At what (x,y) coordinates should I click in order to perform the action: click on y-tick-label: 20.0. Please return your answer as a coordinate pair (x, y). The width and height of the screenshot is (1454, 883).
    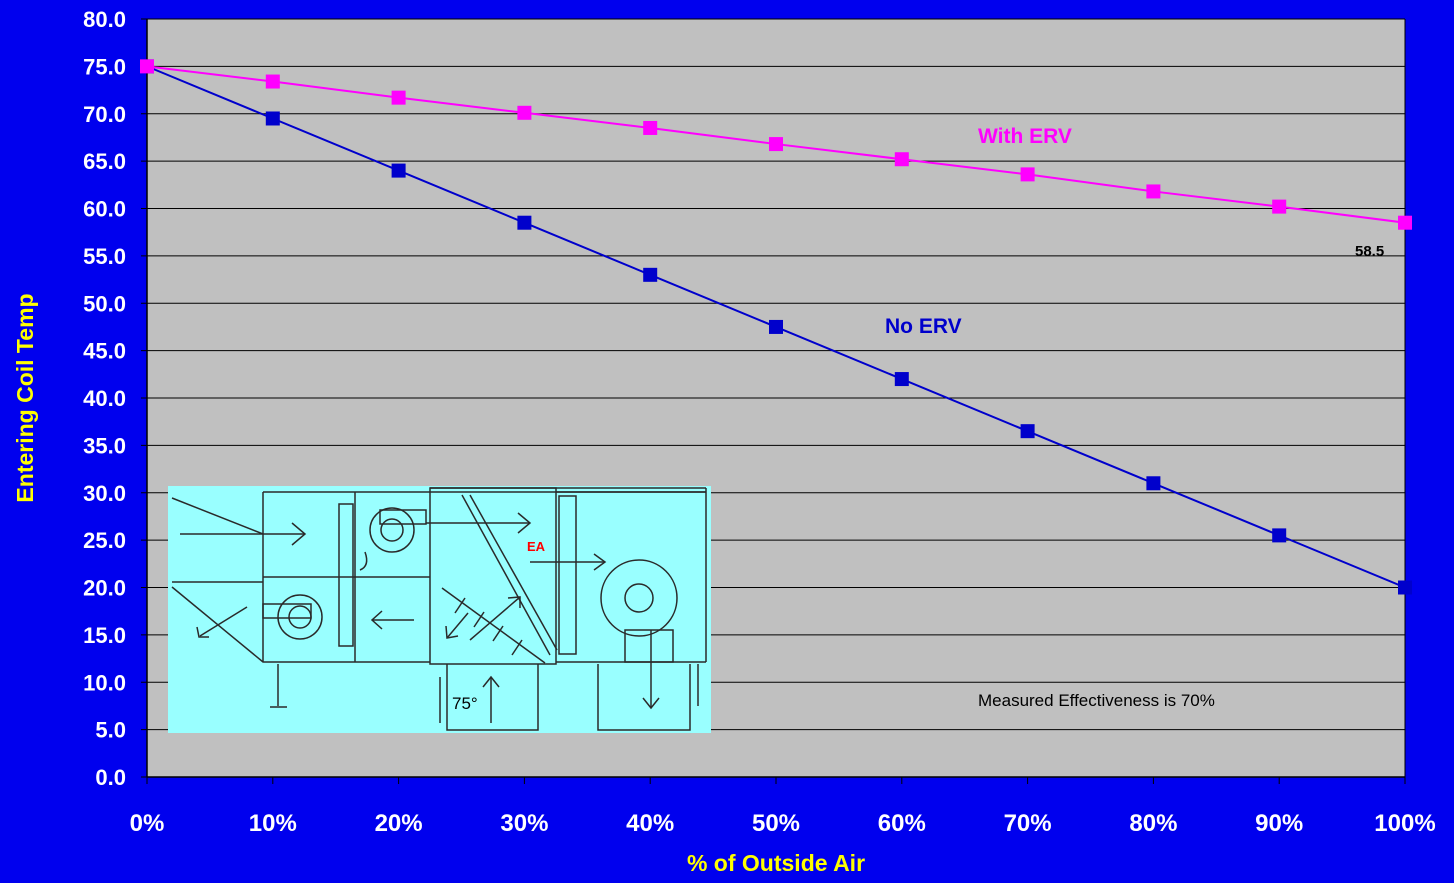
    Looking at the image, I should click on (104, 588).